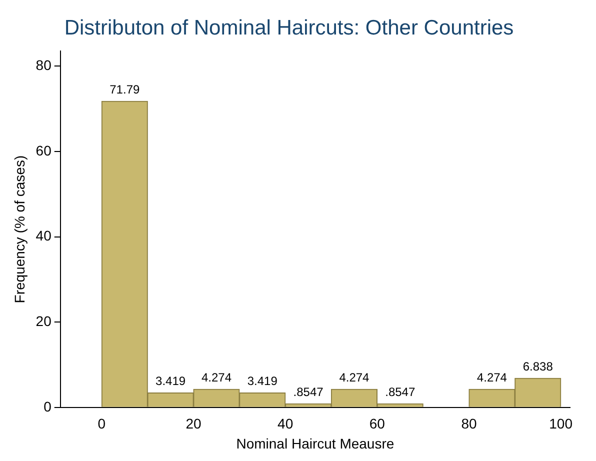  What do you see at coordinates (44, 320) in the screenshot?
I see `y-tick-label: 20` at bounding box center [44, 320].